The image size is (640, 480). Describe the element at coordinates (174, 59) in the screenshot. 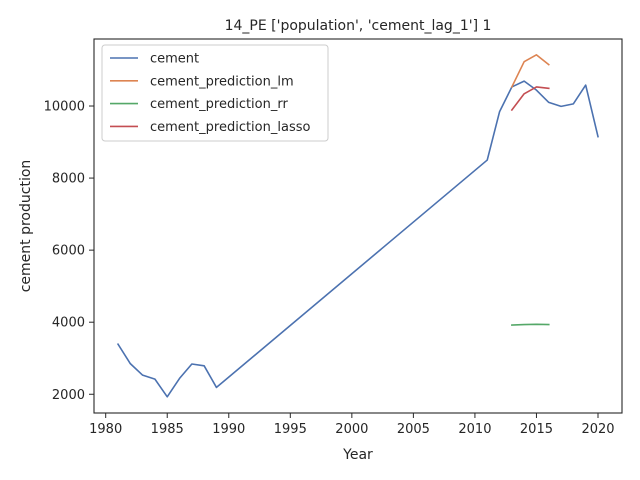

I see `legend-label: cement` at that location.